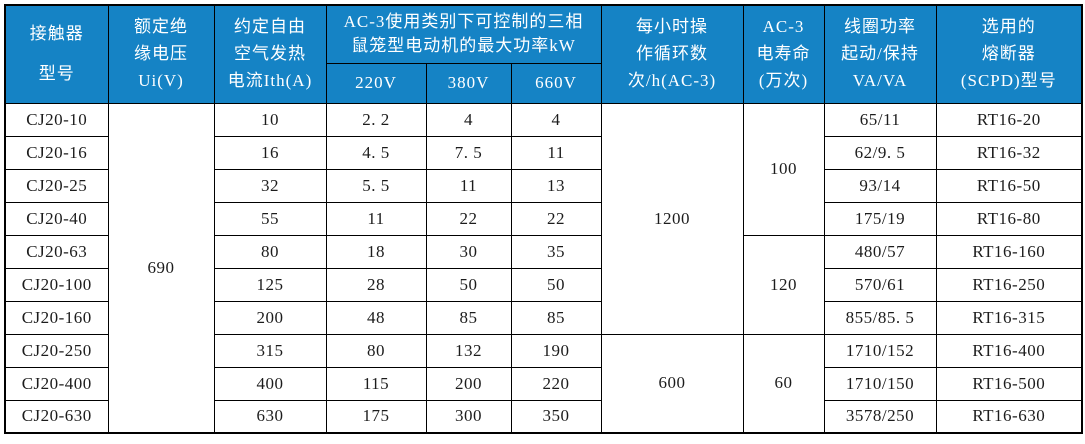  Describe the element at coordinates (556, 317) in the screenshot. I see `cell-p660: 85` at that location.